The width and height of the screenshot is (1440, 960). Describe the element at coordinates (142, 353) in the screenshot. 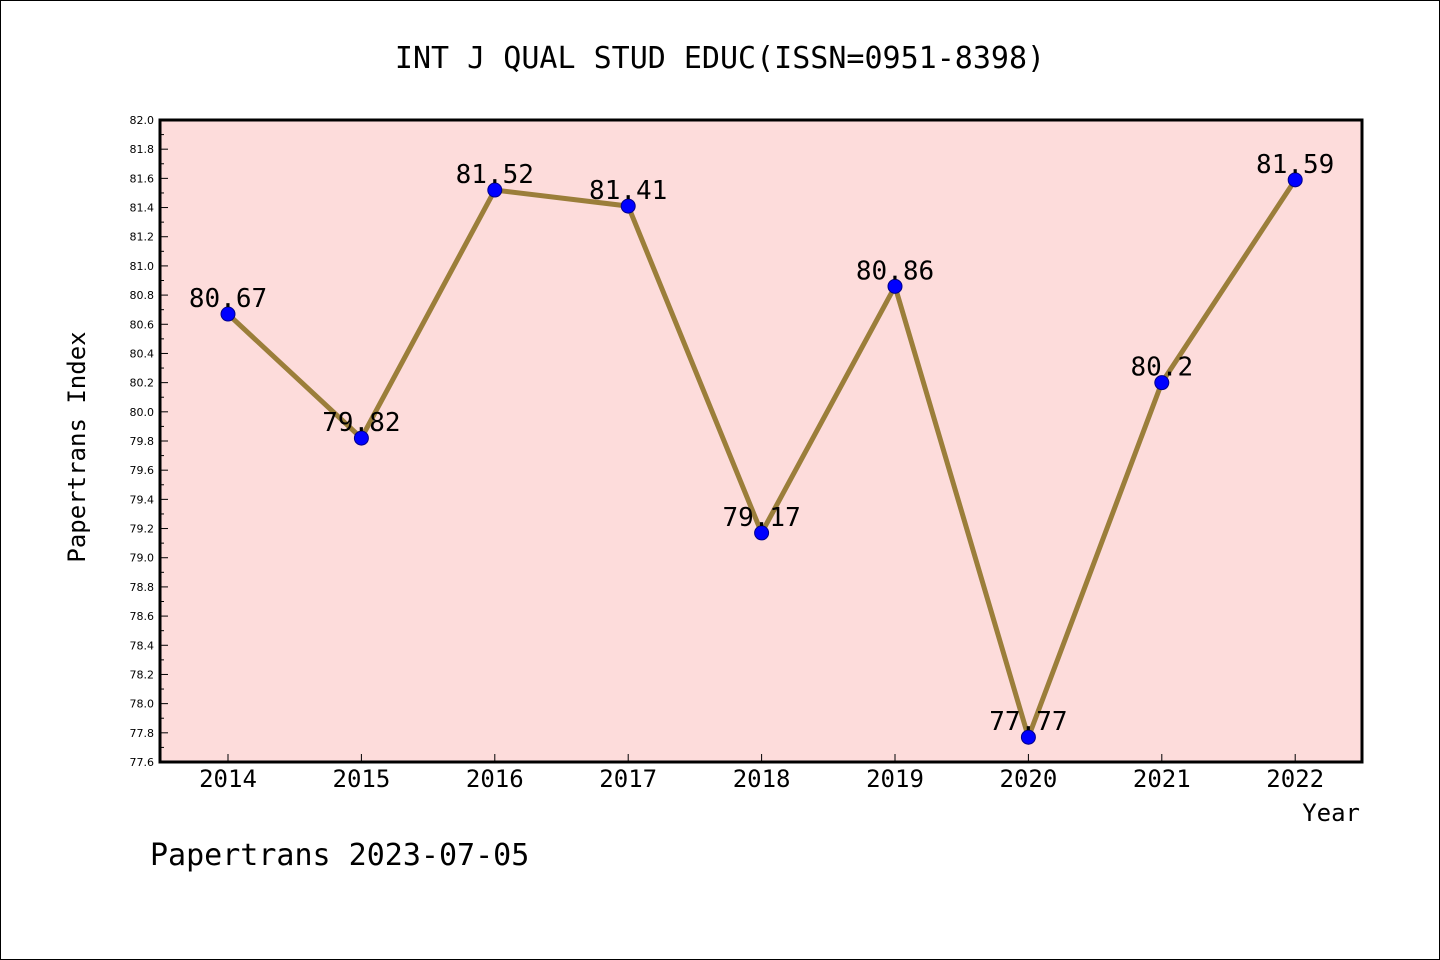

I see `y-tick-label: 80.4` at that location.